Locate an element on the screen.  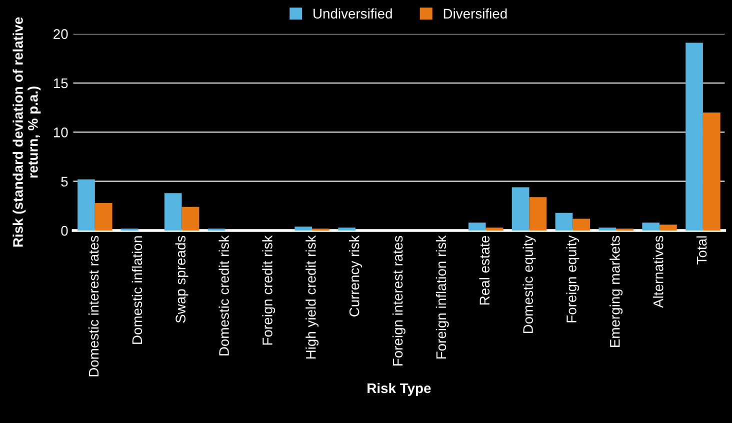
x-tick-label: Domestic inflation is located at coordinates (137, 290).